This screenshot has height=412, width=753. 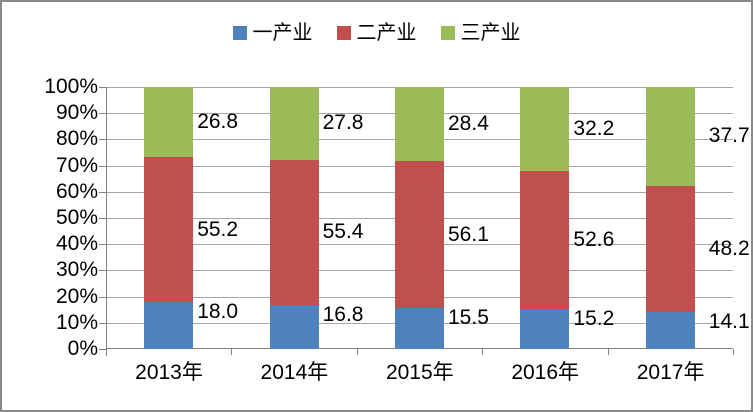 I want to click on legend-item-tertiary-industry: 三产业, so click(x=480, y=33).